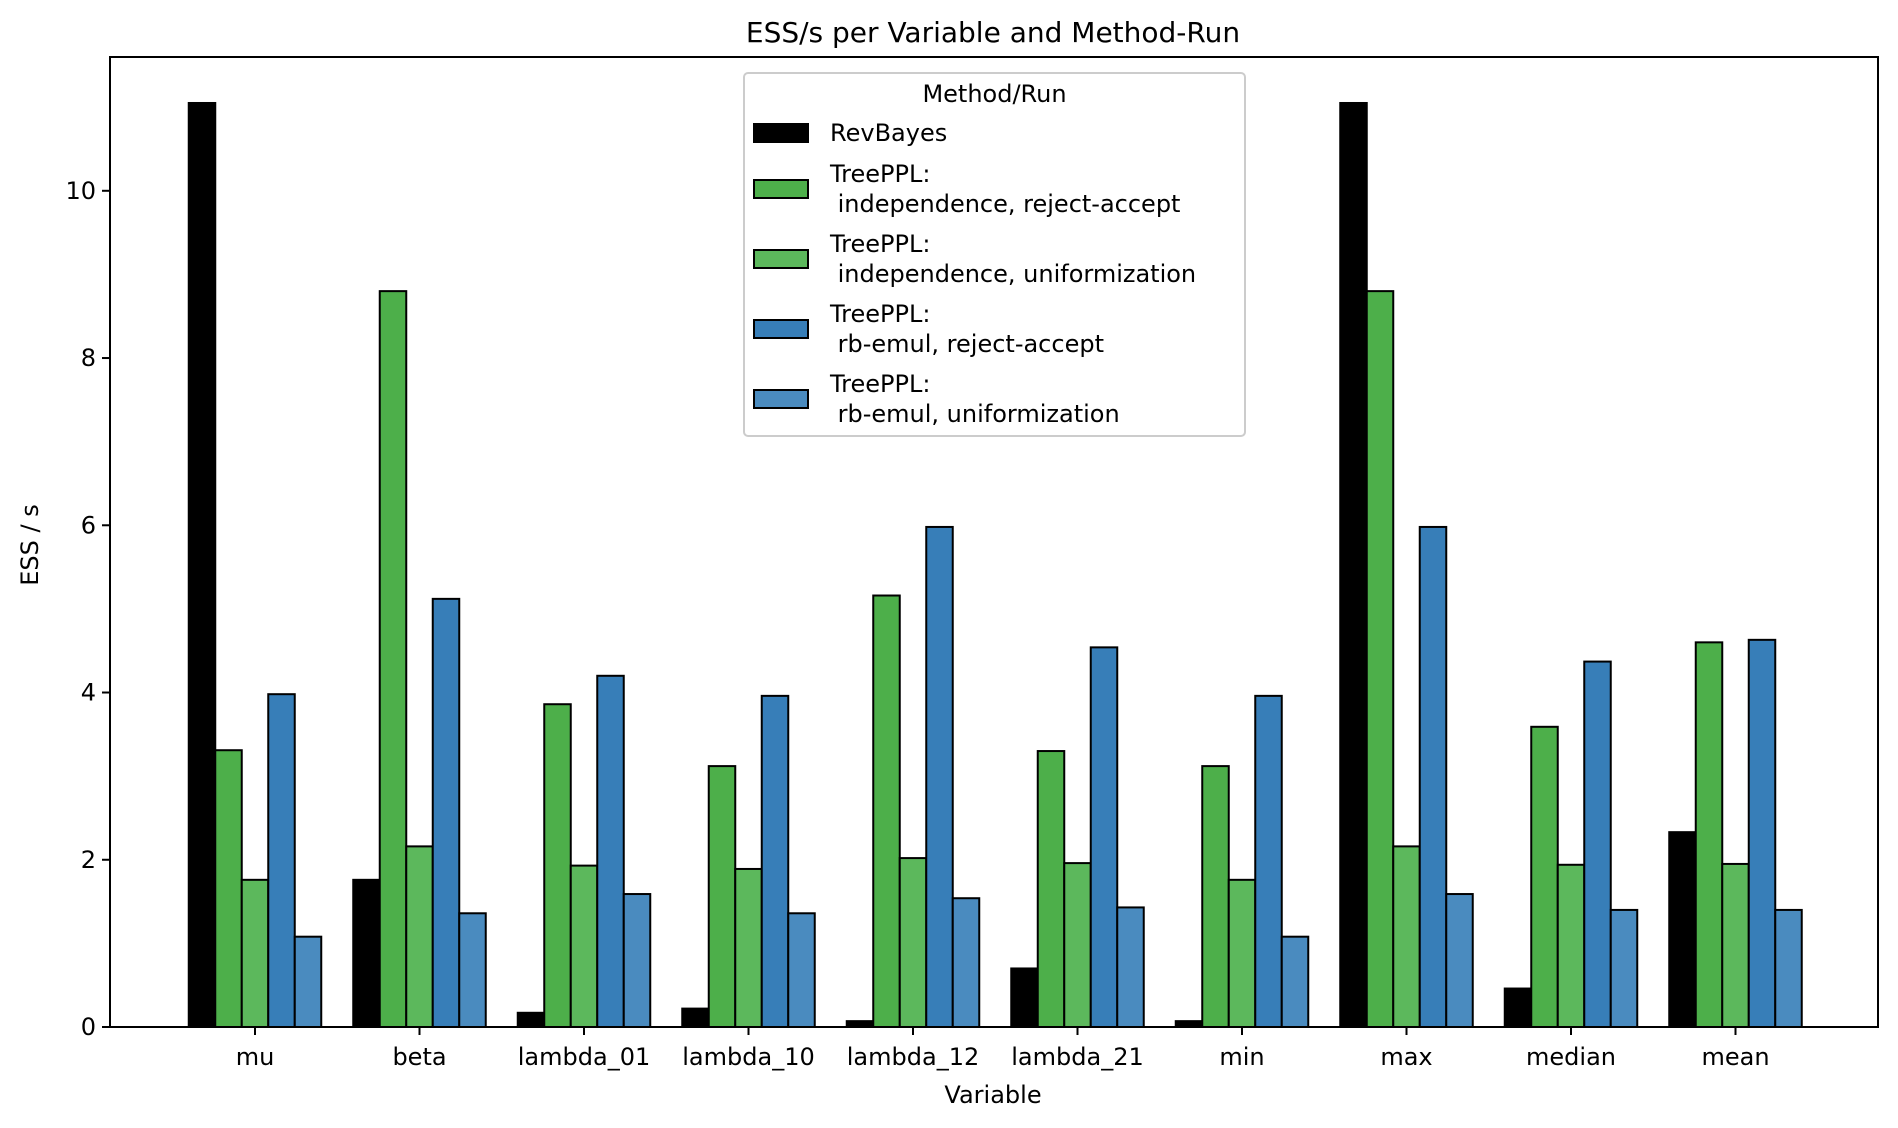 The image size is (1898, 1128). What do you see at coordinates (1406, 1057) in the screenshot?
I see `x-tick-label-max: max` at bounding box center [1406, 1057].